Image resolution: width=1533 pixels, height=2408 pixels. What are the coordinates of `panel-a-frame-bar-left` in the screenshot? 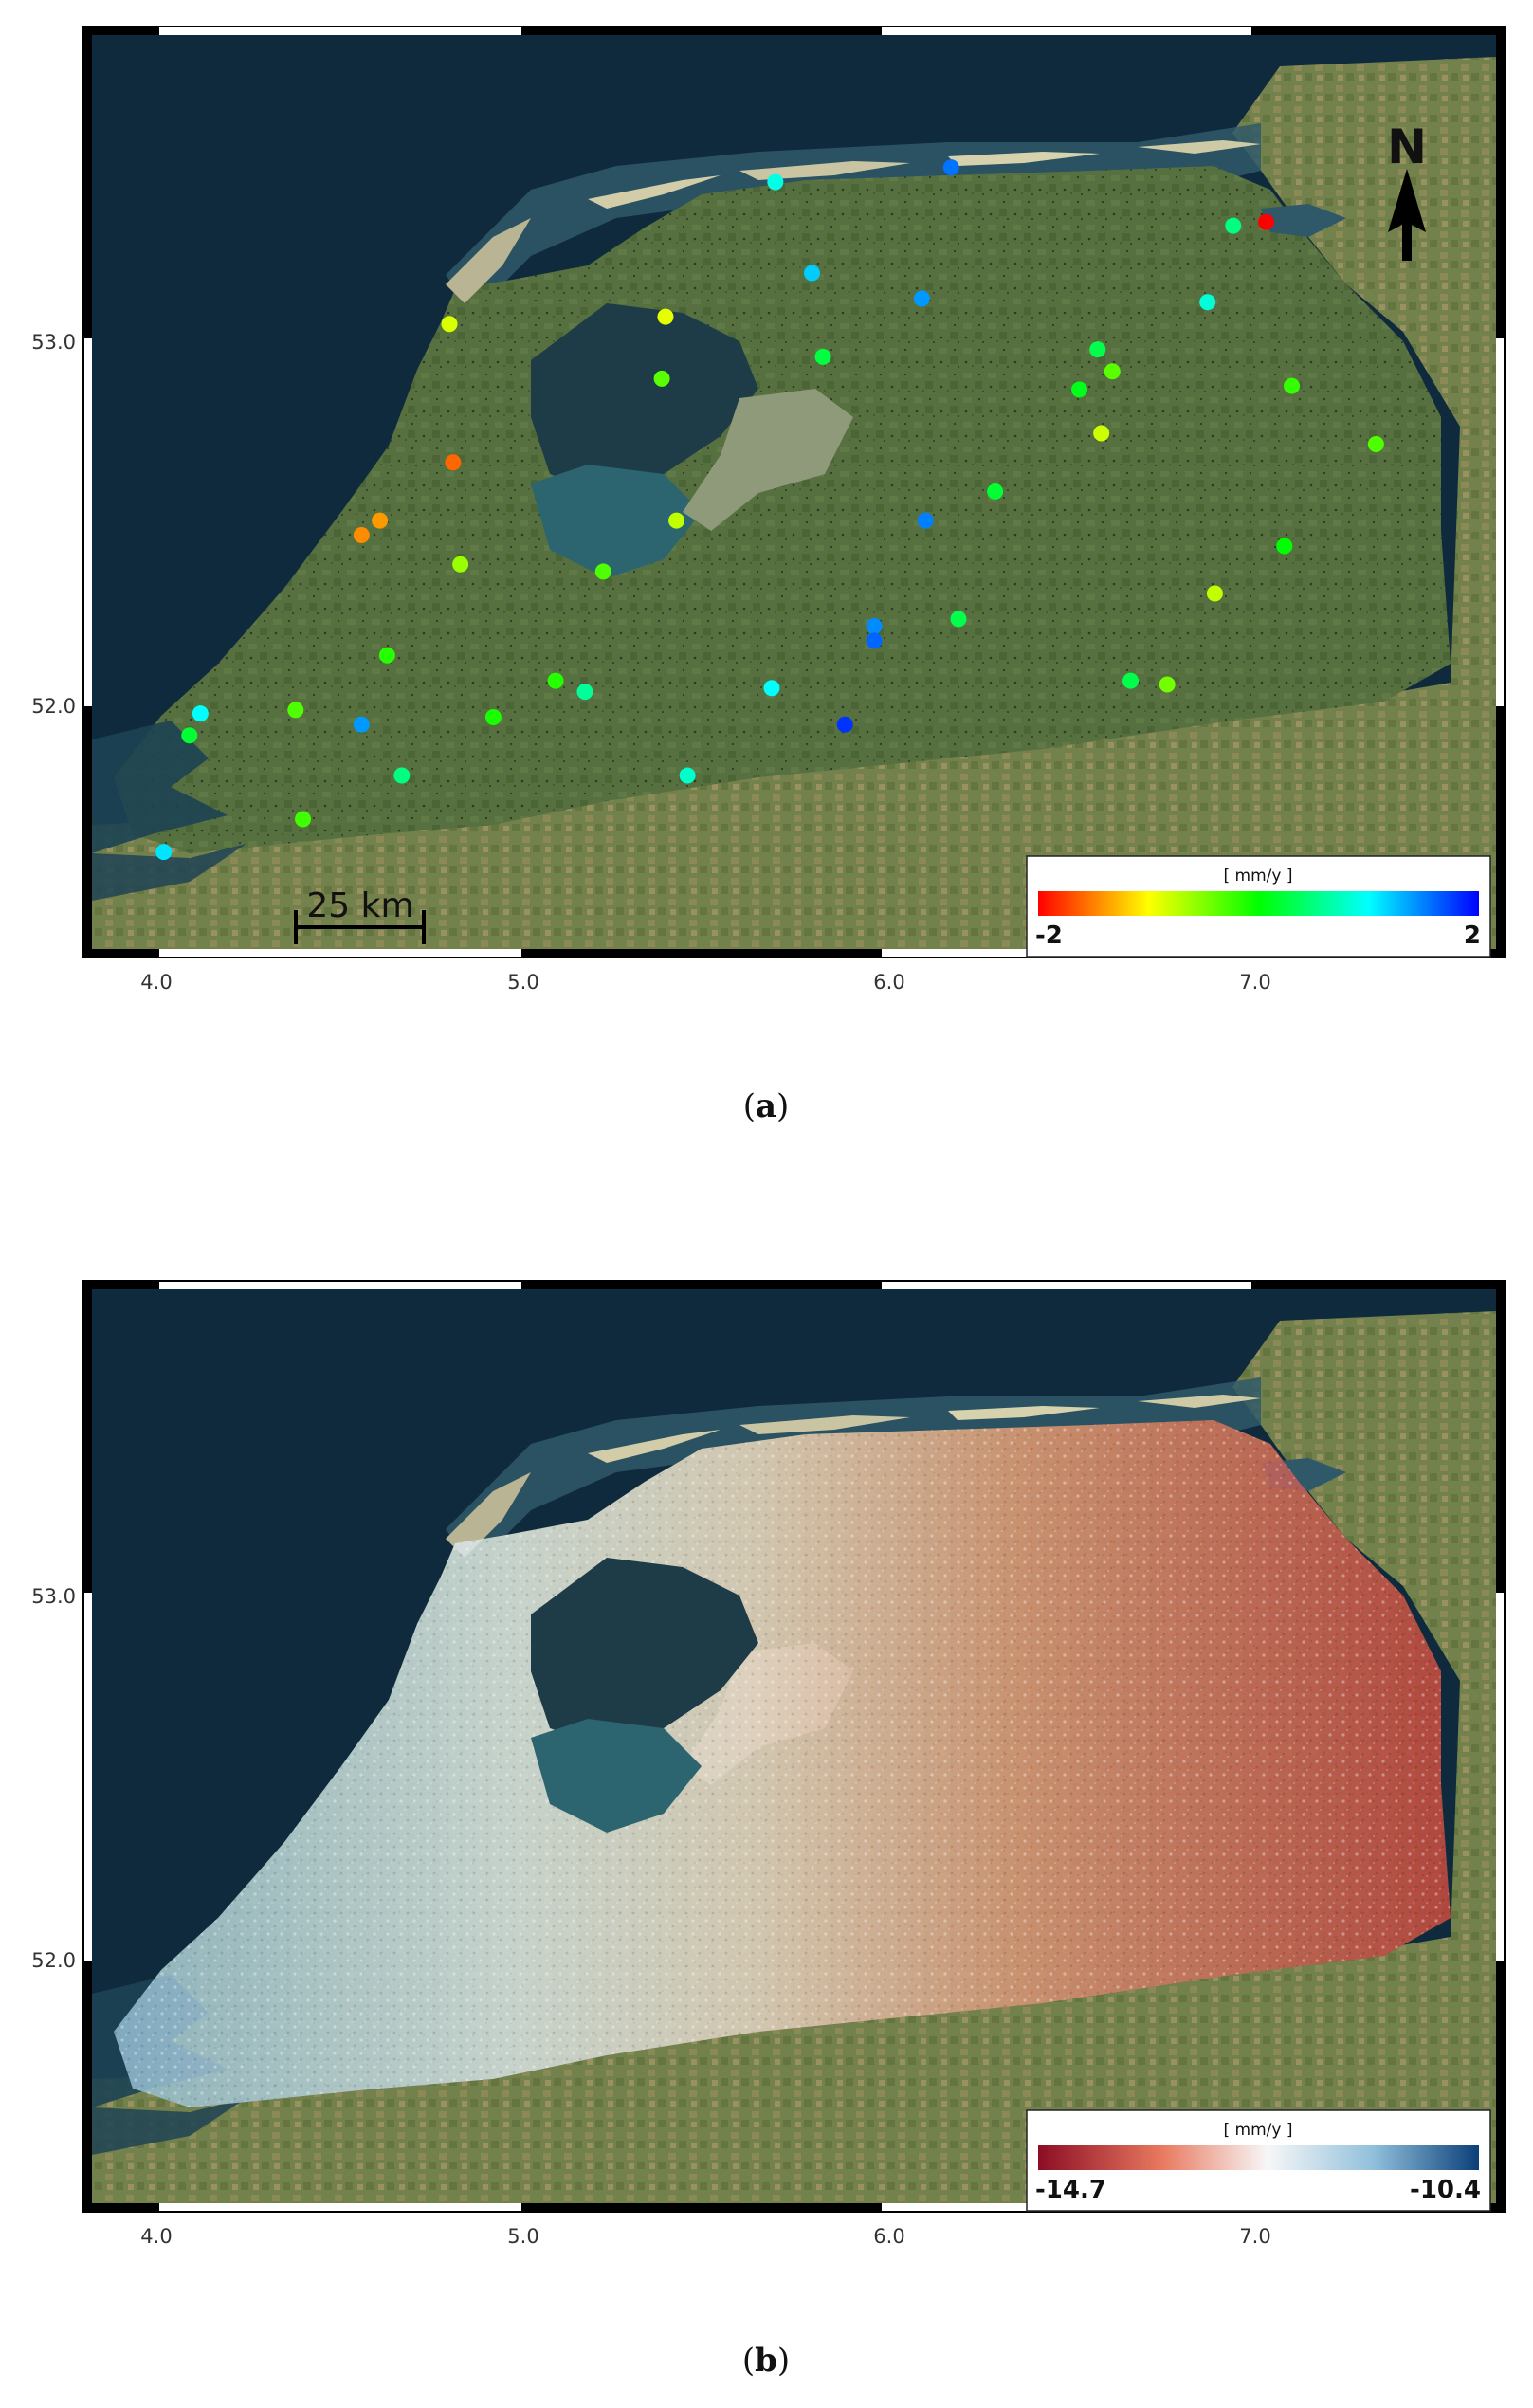 It's located at (87, 492).